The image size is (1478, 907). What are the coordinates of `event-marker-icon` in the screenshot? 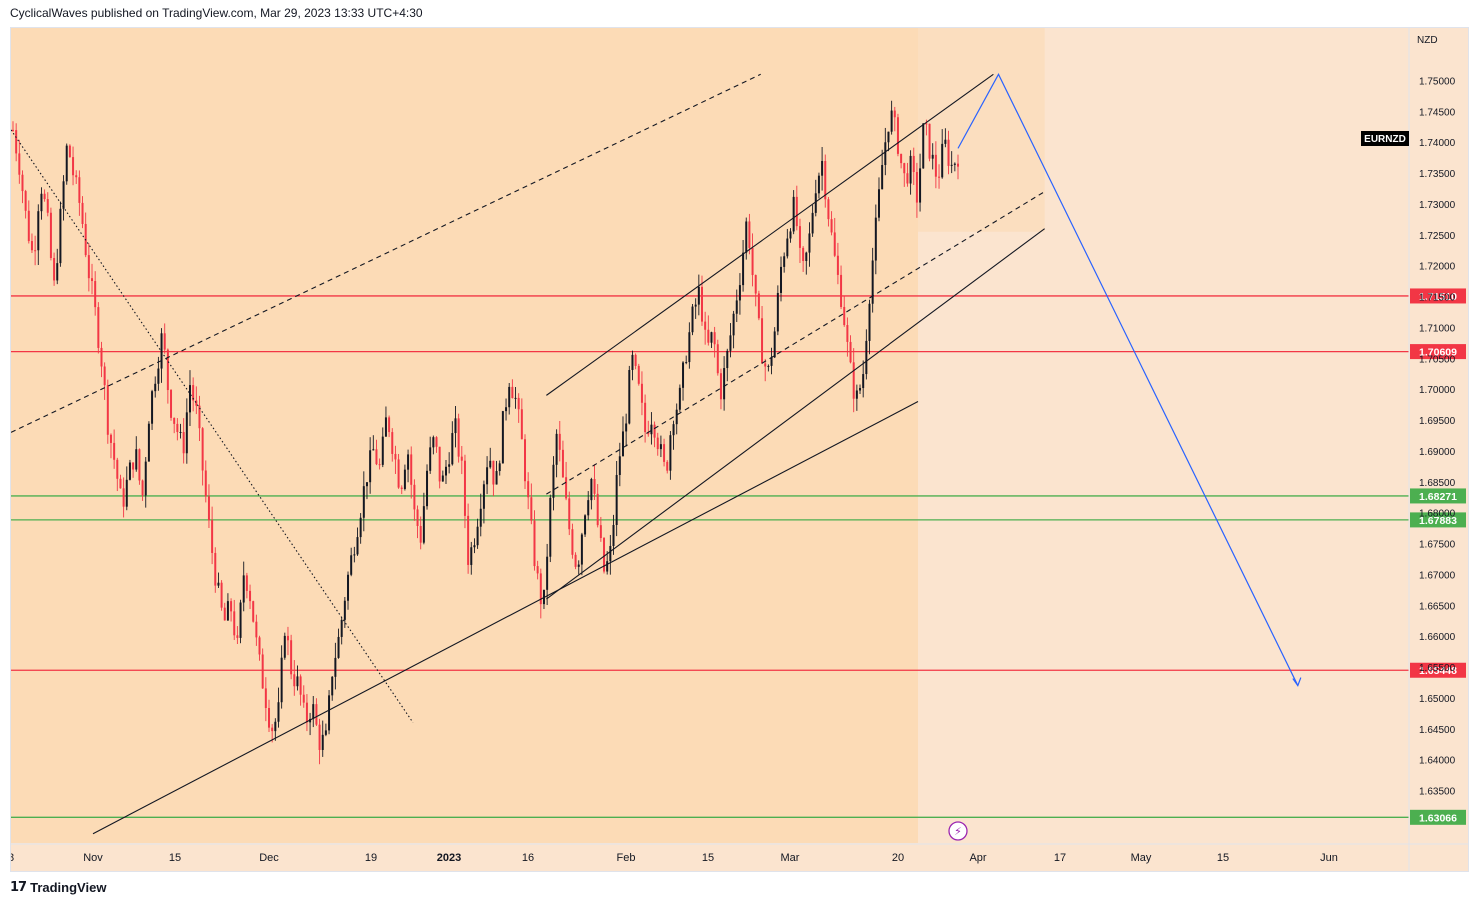 It's located at (958, 831).